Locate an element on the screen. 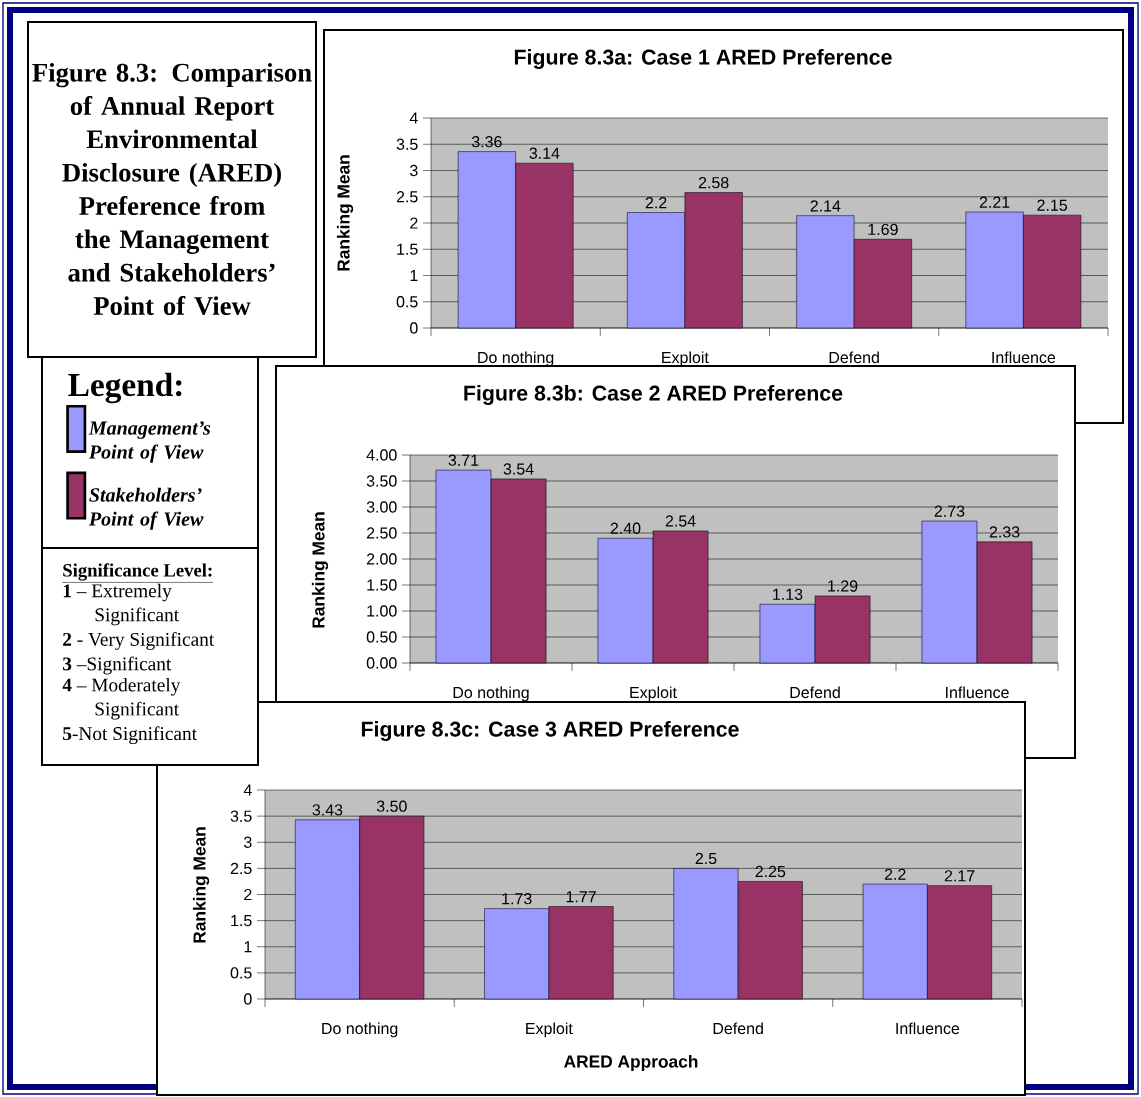  legend-label: Management’s Point of View is located at coordinates (149, 442).